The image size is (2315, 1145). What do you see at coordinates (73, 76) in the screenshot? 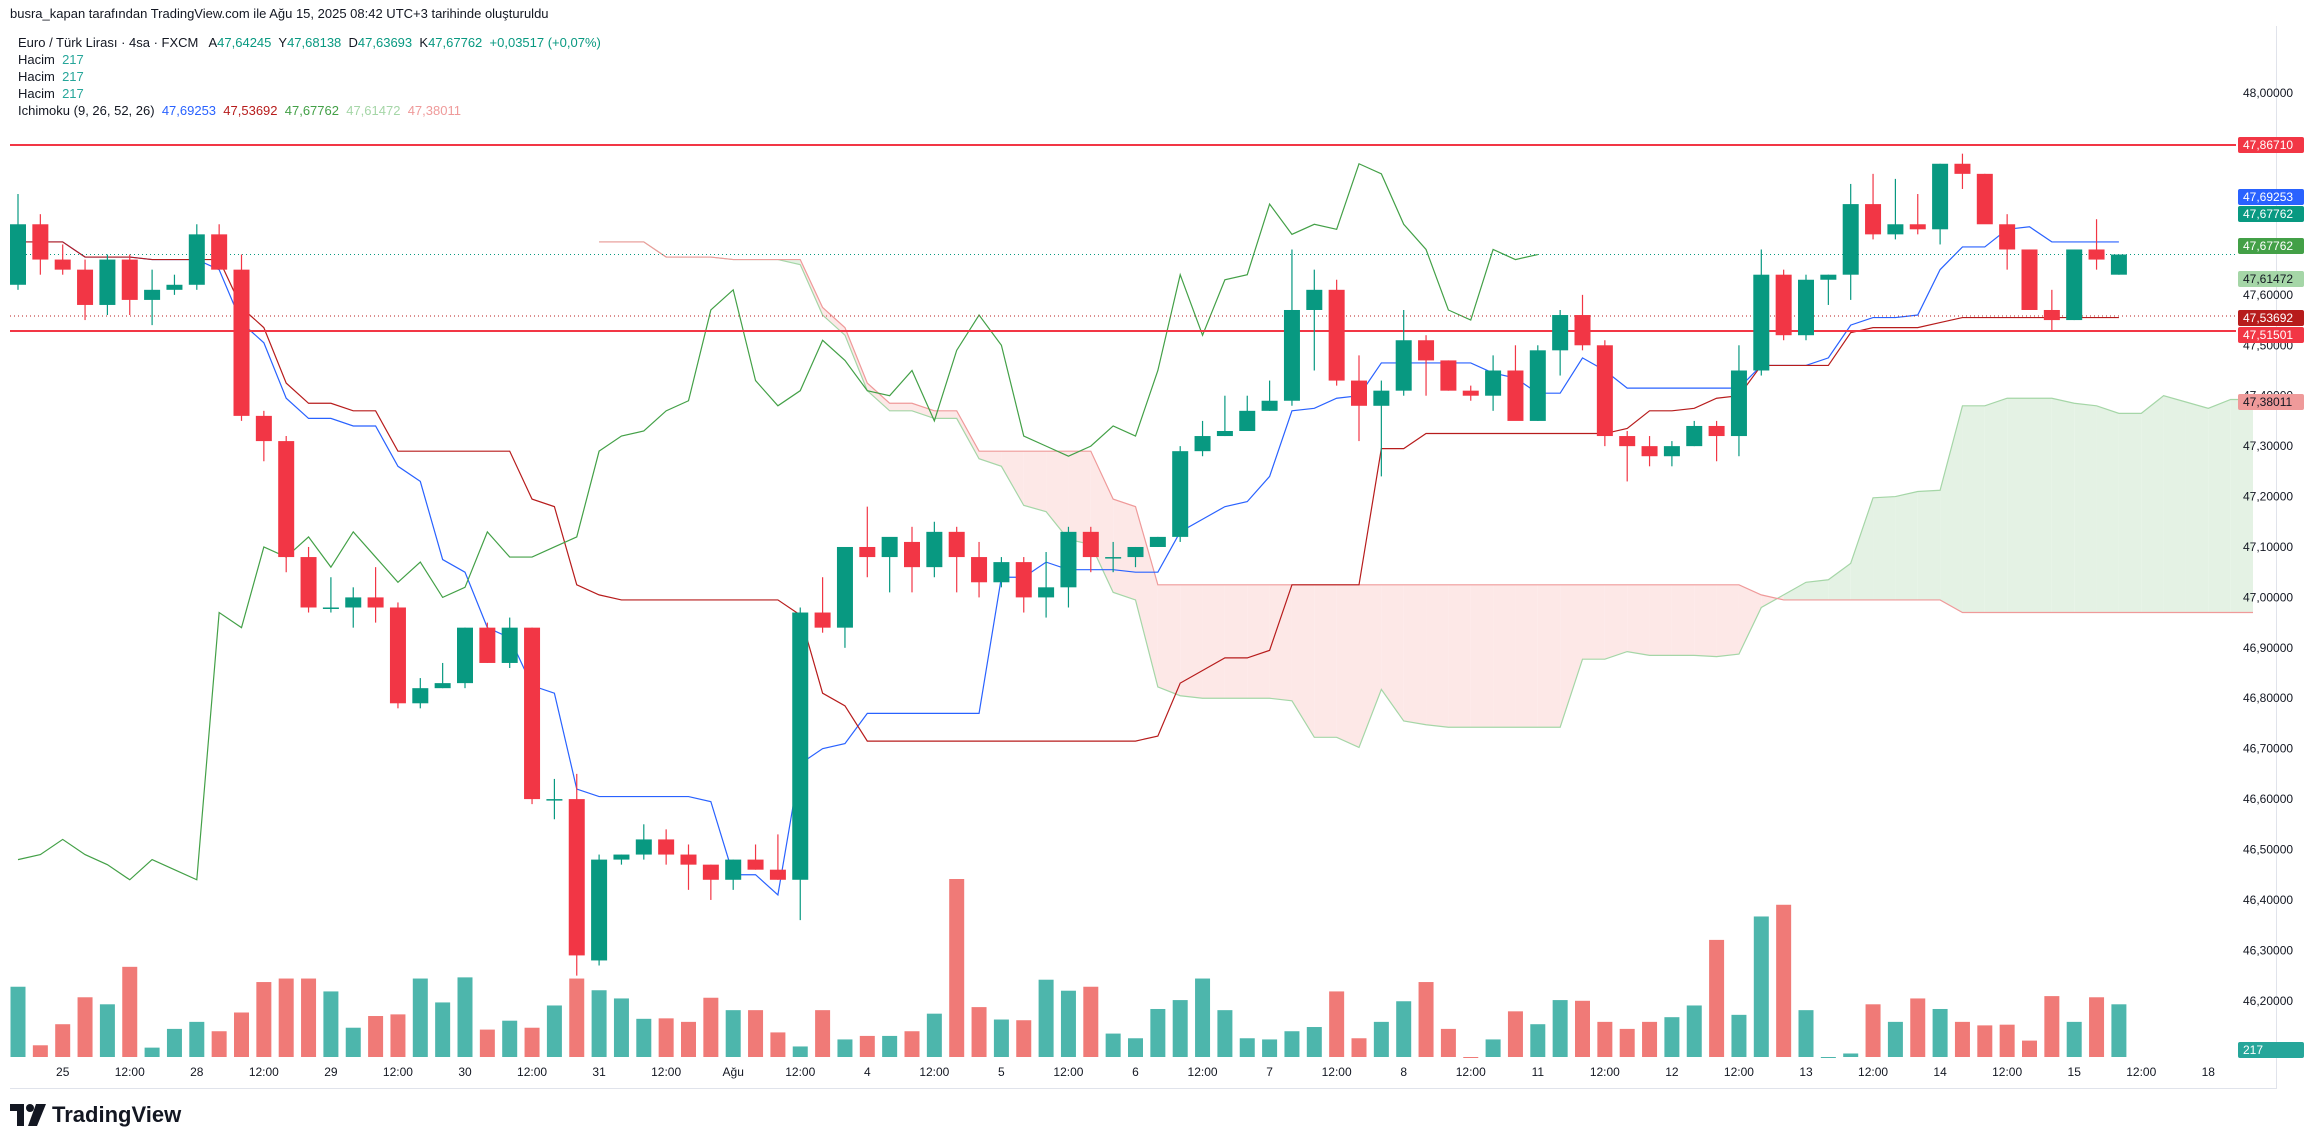
I see `volume-value: 217` at bounding box center [73, 76].